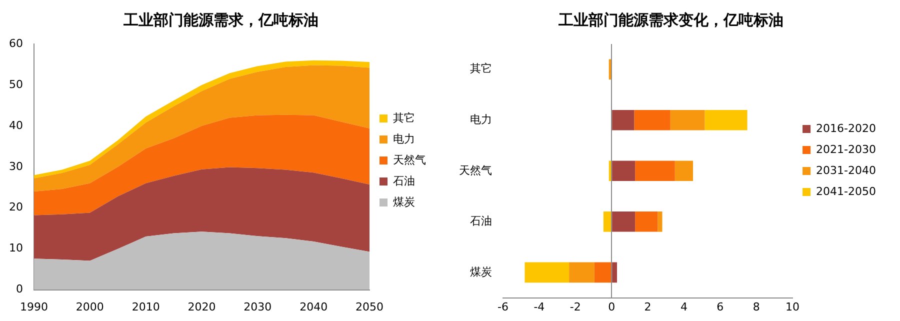 The image size is (900, 321). Describe the element at coordinates (539, 307) in the screenshot. I see `x-tick-label: -4` at that location.